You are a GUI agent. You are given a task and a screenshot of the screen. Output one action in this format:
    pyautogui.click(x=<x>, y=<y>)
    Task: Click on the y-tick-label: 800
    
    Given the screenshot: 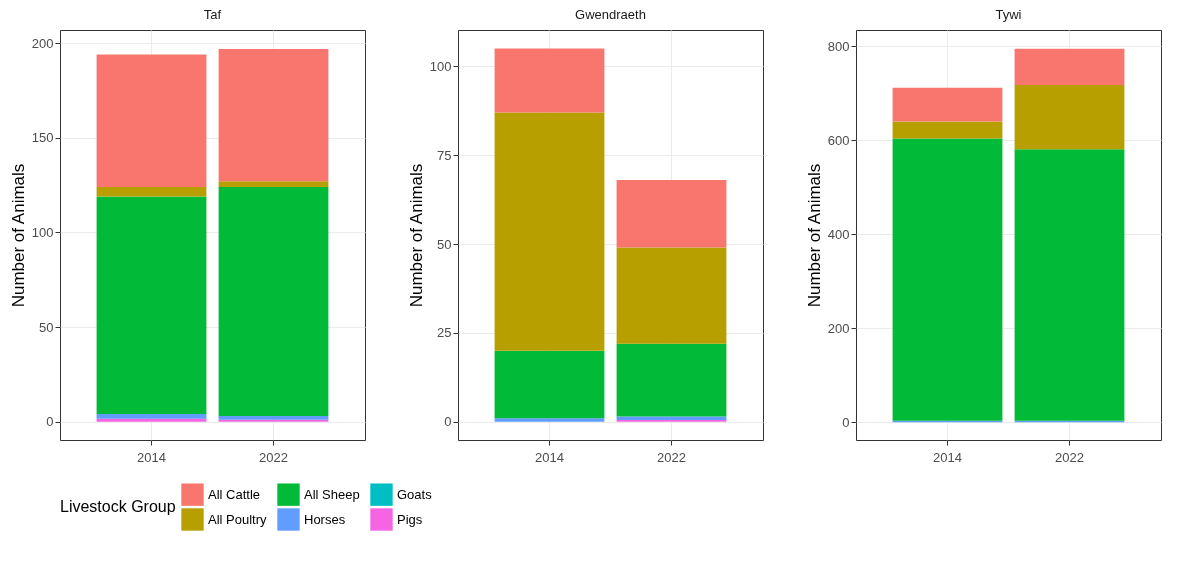 What is the action you would take?
    pyautogui.click(x=838, y=46)
    